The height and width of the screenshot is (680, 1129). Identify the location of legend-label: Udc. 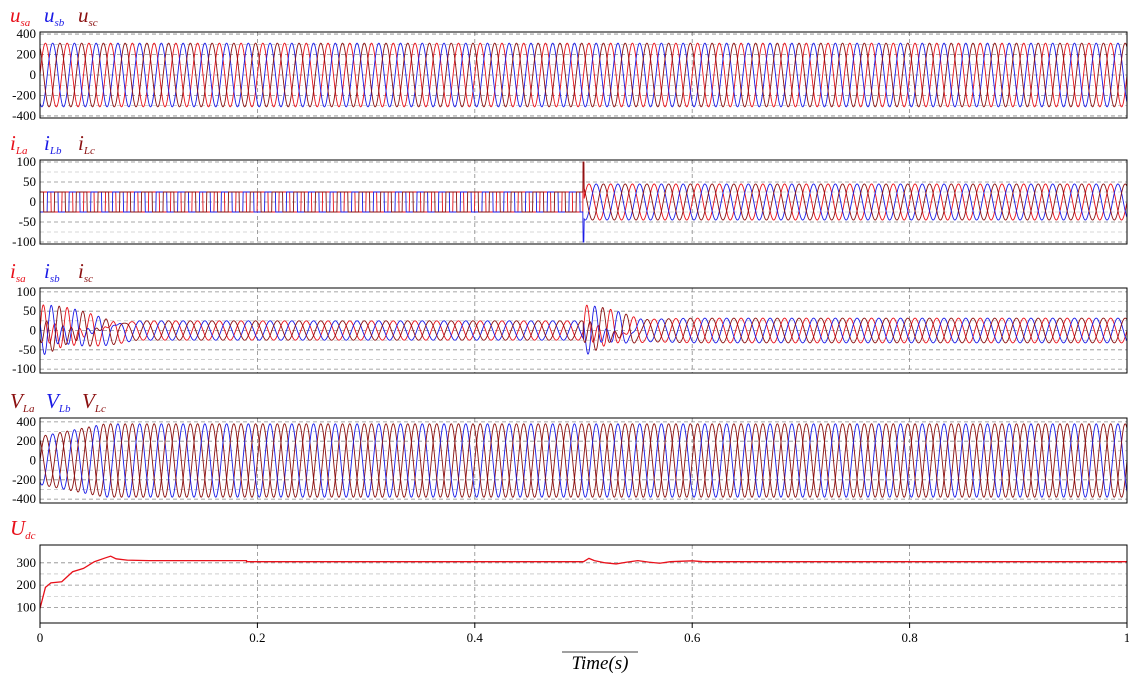
(23, 529).